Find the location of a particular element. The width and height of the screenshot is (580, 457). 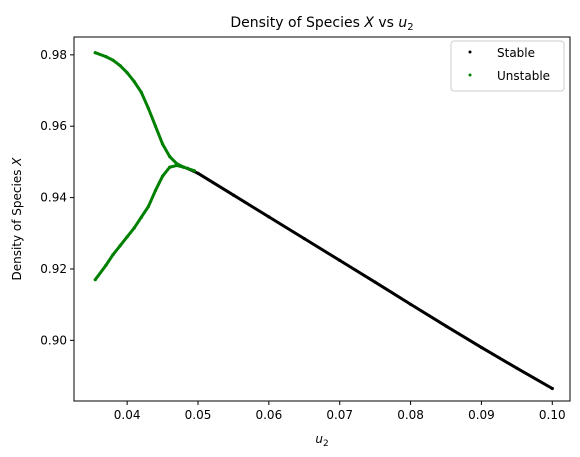

y-tick-label: 0.90 is located at coordinates (53, 340).